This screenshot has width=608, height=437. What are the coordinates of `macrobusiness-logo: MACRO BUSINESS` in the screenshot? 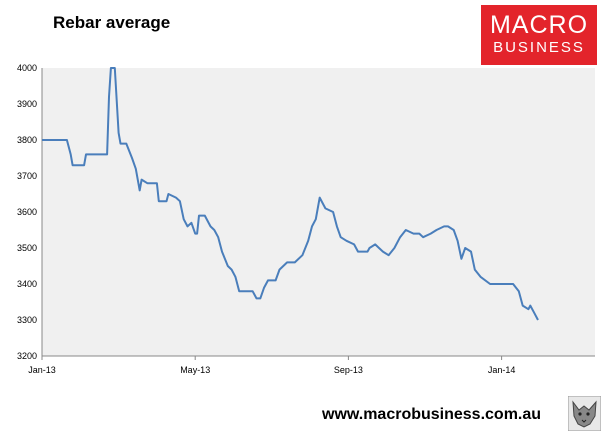 It's located at (539, 35).